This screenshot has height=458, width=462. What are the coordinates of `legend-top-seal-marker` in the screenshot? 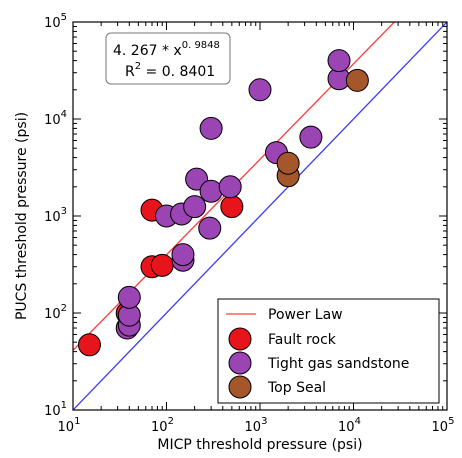 It's located at (240, 387).